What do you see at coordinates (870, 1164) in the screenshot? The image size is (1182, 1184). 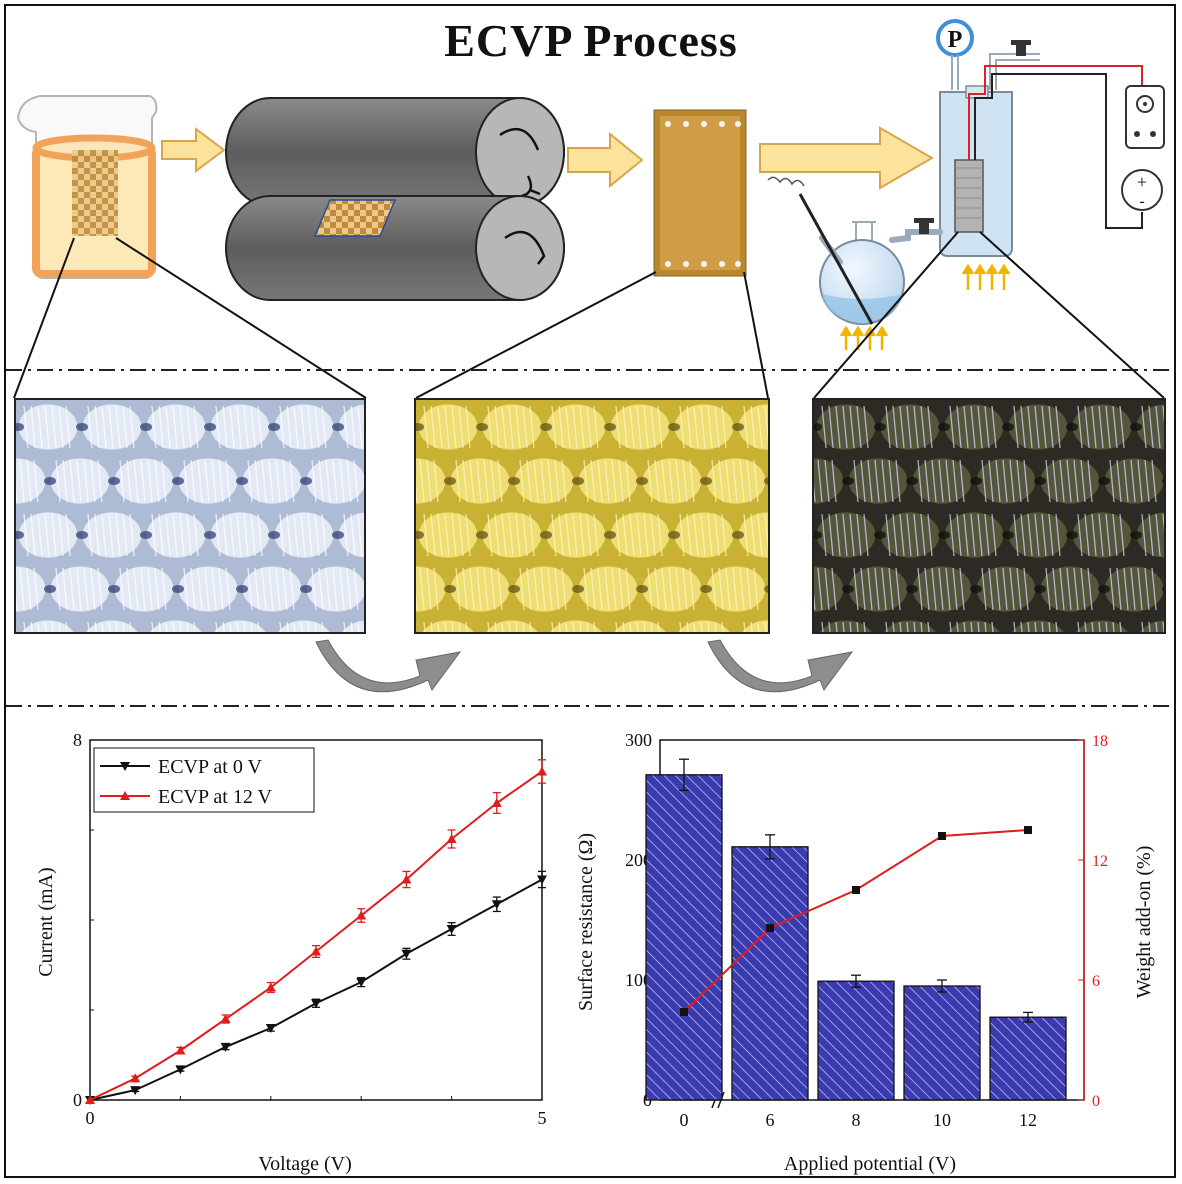 I see `x-axis-label: Applied potential (V)` at bounding box center [870, 1164].